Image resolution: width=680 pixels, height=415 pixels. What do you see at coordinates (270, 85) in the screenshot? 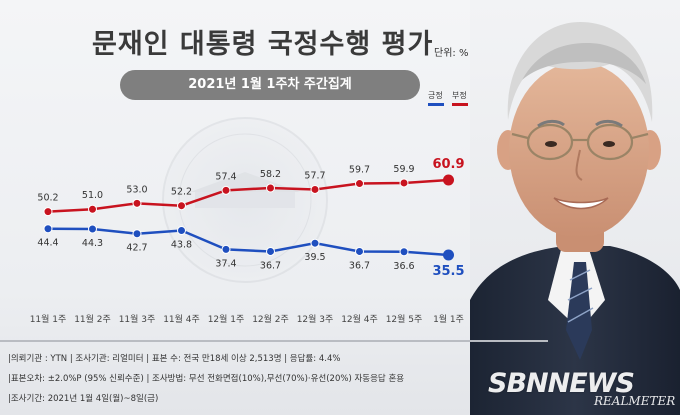
I see `period-pill: 2021년 1월 1주차 주간집계` at bounding box center [270, 85].